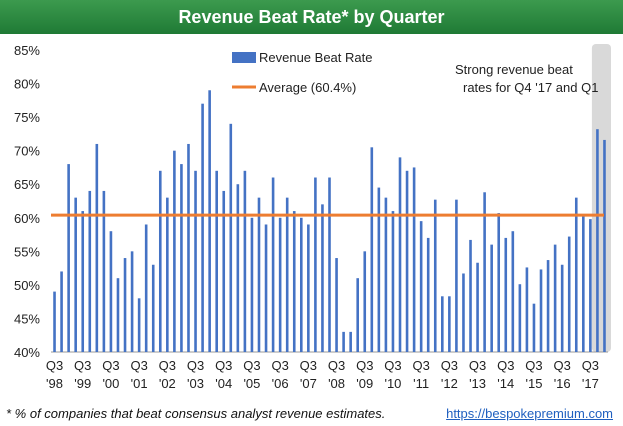  What do you see at coordinates (529, 413) in the screenshot?
I see `website-link: https://bespokepremium.com` at bounding box center [529, 413].